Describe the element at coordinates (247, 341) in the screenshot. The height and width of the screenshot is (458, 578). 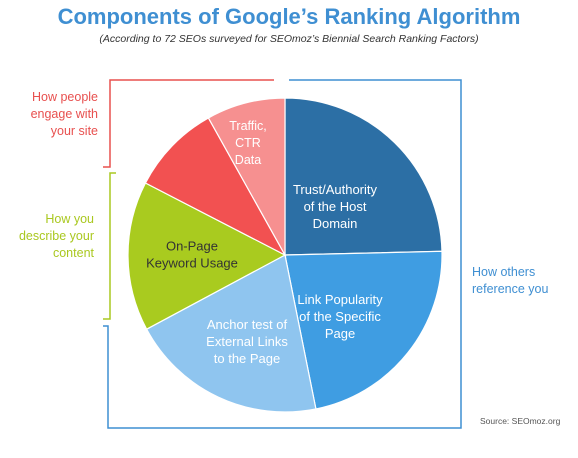
I see `slice-label: Anchor test of External Links to the Page` at that location.